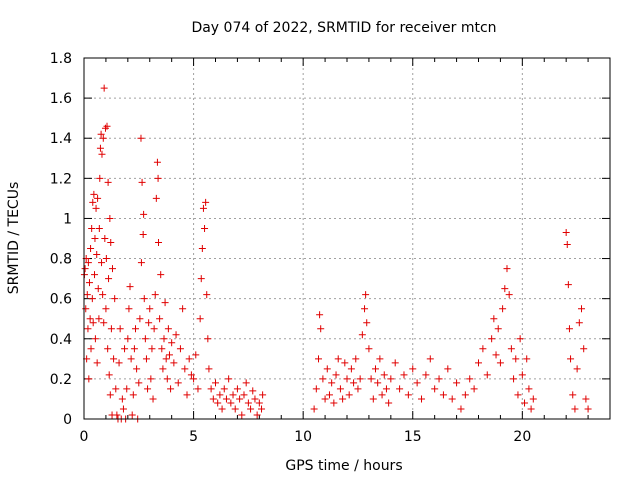  Describe the element at coordinates (61, 300) in the screenshot. I see `y-tick-label: 0.6` at that location.